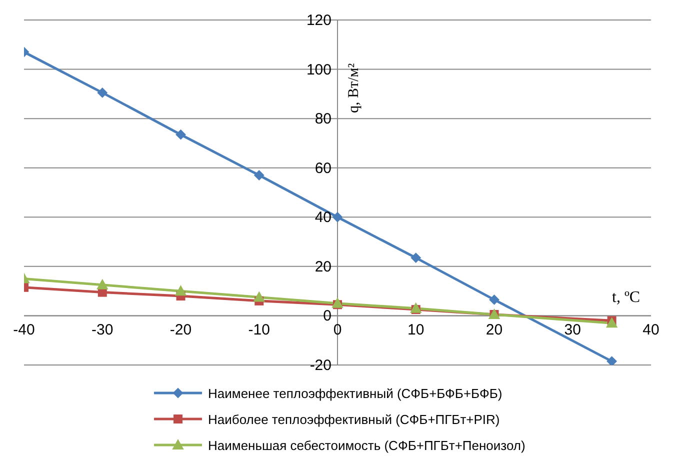 The width and height of the screenshot is (673, 470). I want to click on x-tick-label: -40, so click(24, 330).